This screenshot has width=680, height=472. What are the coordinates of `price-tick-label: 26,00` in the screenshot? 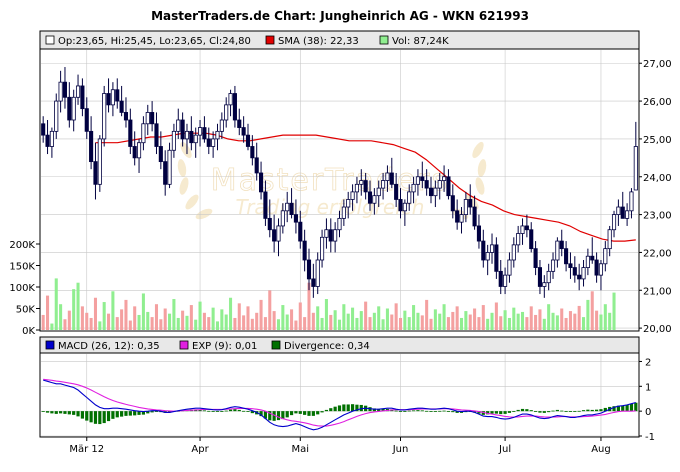 It's located at (657, 102).